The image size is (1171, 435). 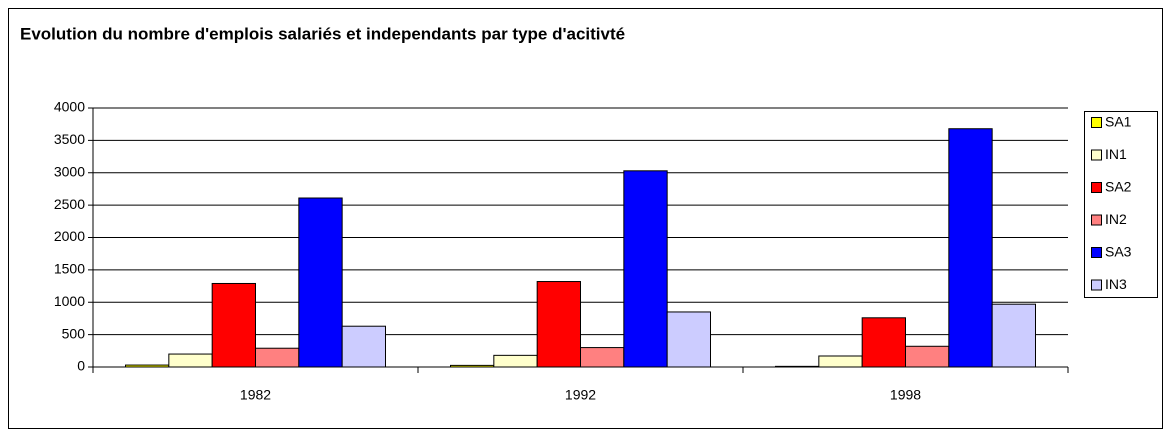 What do you see at coordinates (69, 139) in the screenshot?
I see `y-tick-label: 3500` at bounding box center [69, 139].